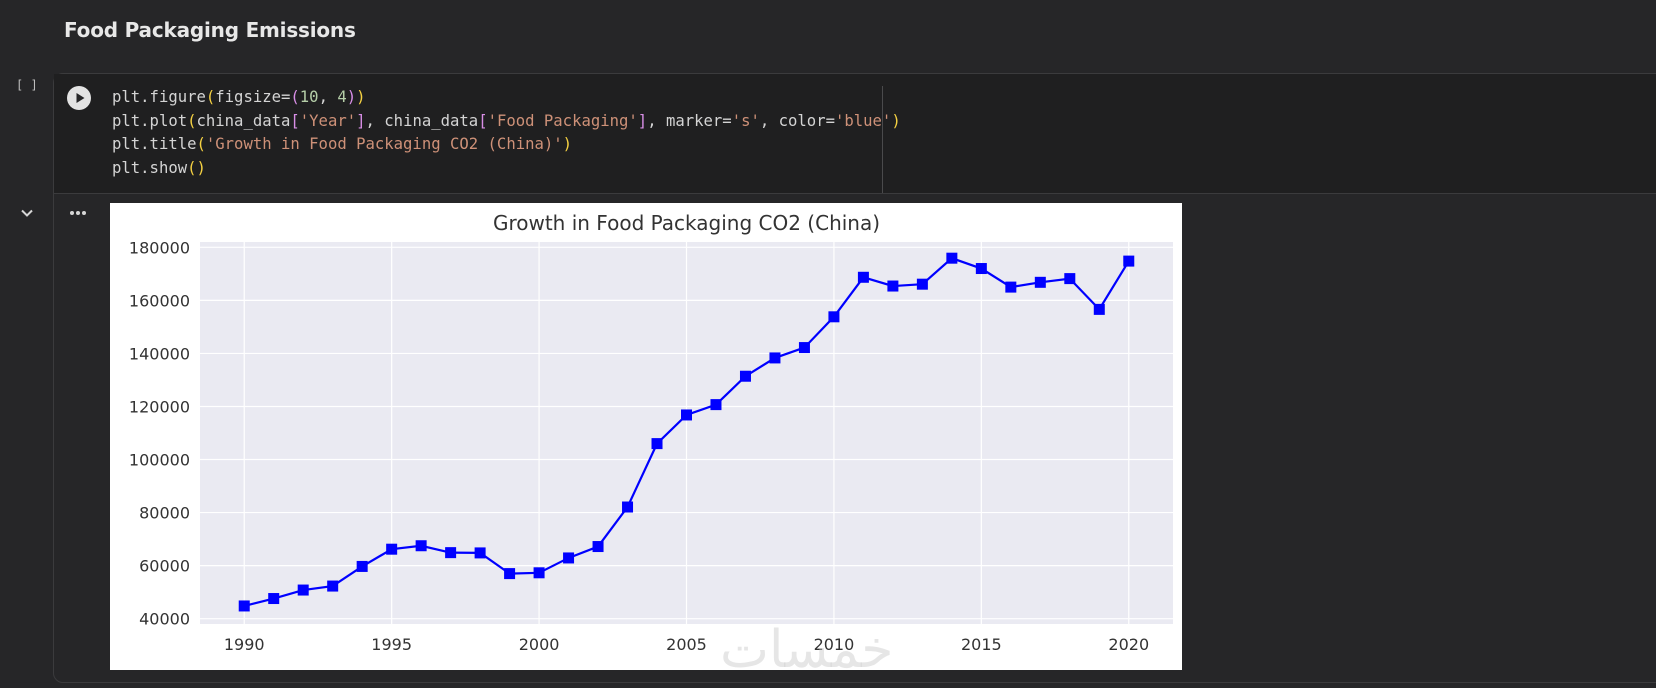 Image resolution: width=1656 pixels, height=688 pixels. I want to click on code-token: (), so click(196, 167).